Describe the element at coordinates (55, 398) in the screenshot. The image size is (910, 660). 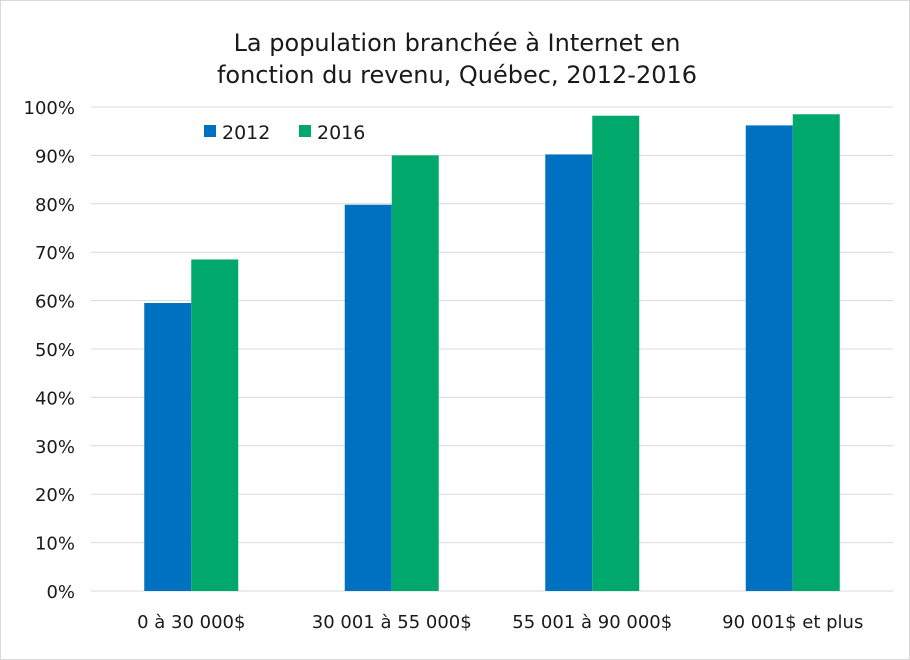
I see `y-tick-label: 40%` at that location.